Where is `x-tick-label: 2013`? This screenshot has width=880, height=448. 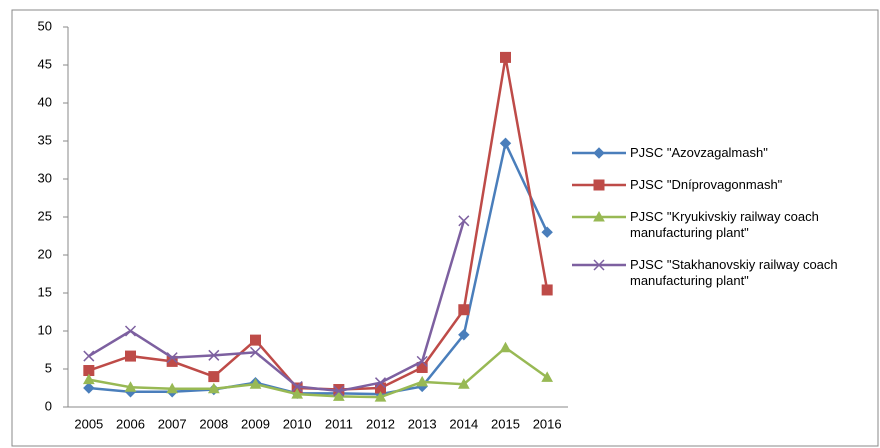
x-tick-label: 2013 is located at coordinates (422, 423).